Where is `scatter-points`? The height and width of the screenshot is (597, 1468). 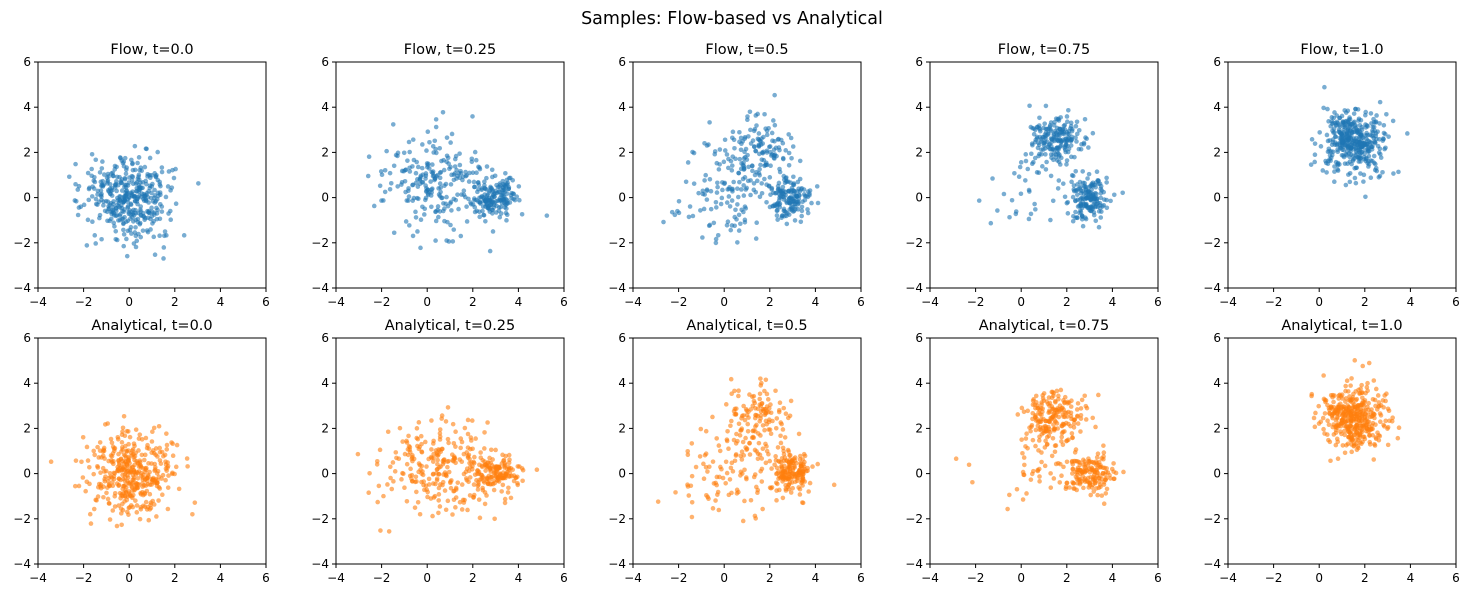 scatter-points is located at coordinates (123, 471).